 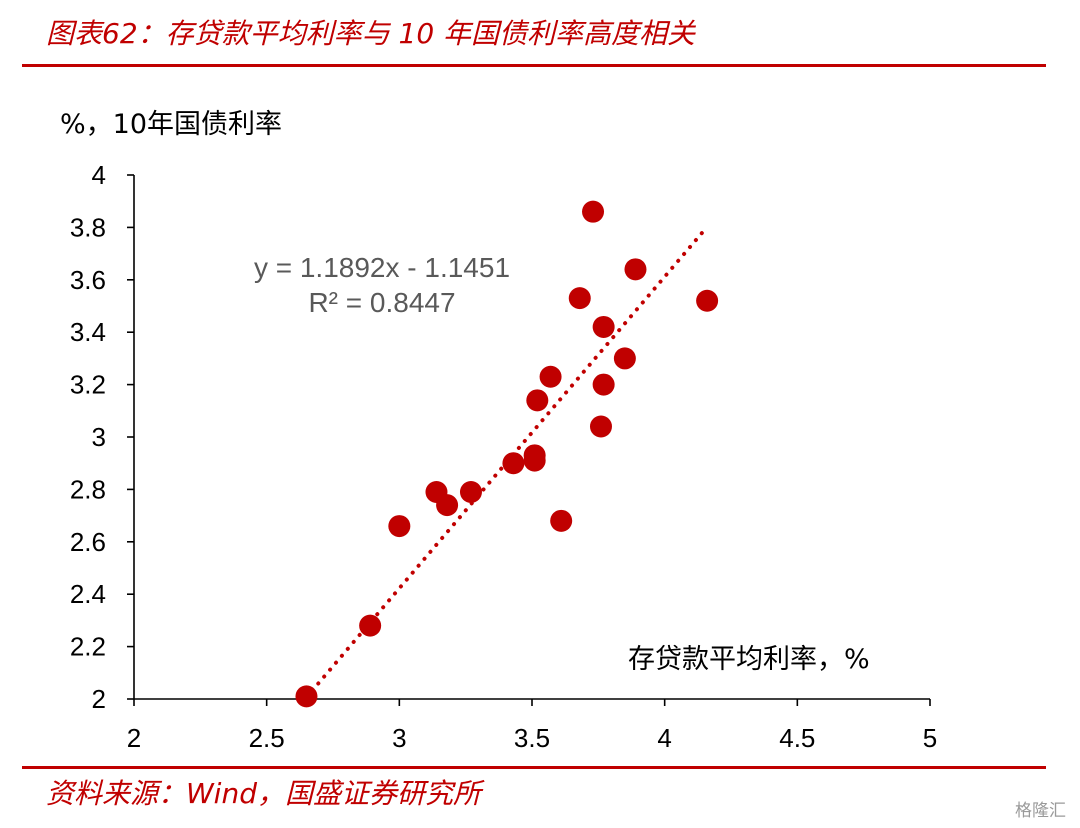 What do you see at coordinates (99, 699) in the screenshot?
I see `y-tick-label: 2` at bounding box center [99, 699].